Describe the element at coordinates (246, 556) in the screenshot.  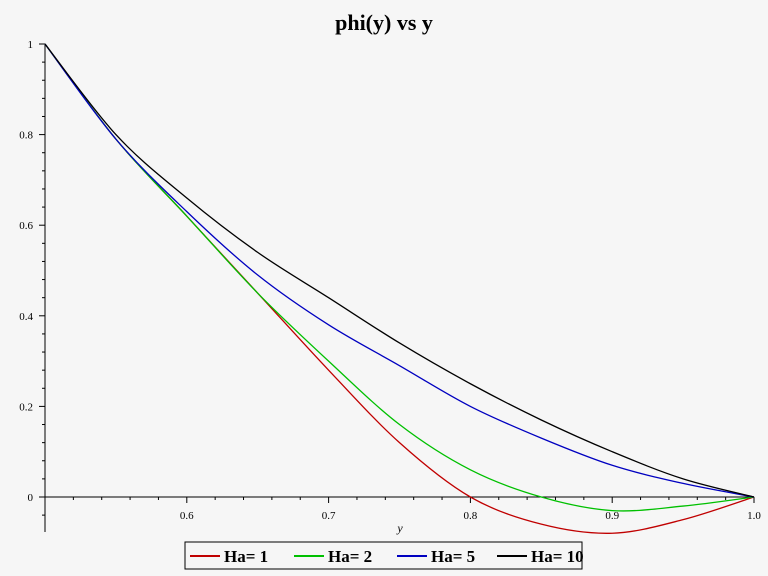
I see `legend-label: Ha= 1` at that location.